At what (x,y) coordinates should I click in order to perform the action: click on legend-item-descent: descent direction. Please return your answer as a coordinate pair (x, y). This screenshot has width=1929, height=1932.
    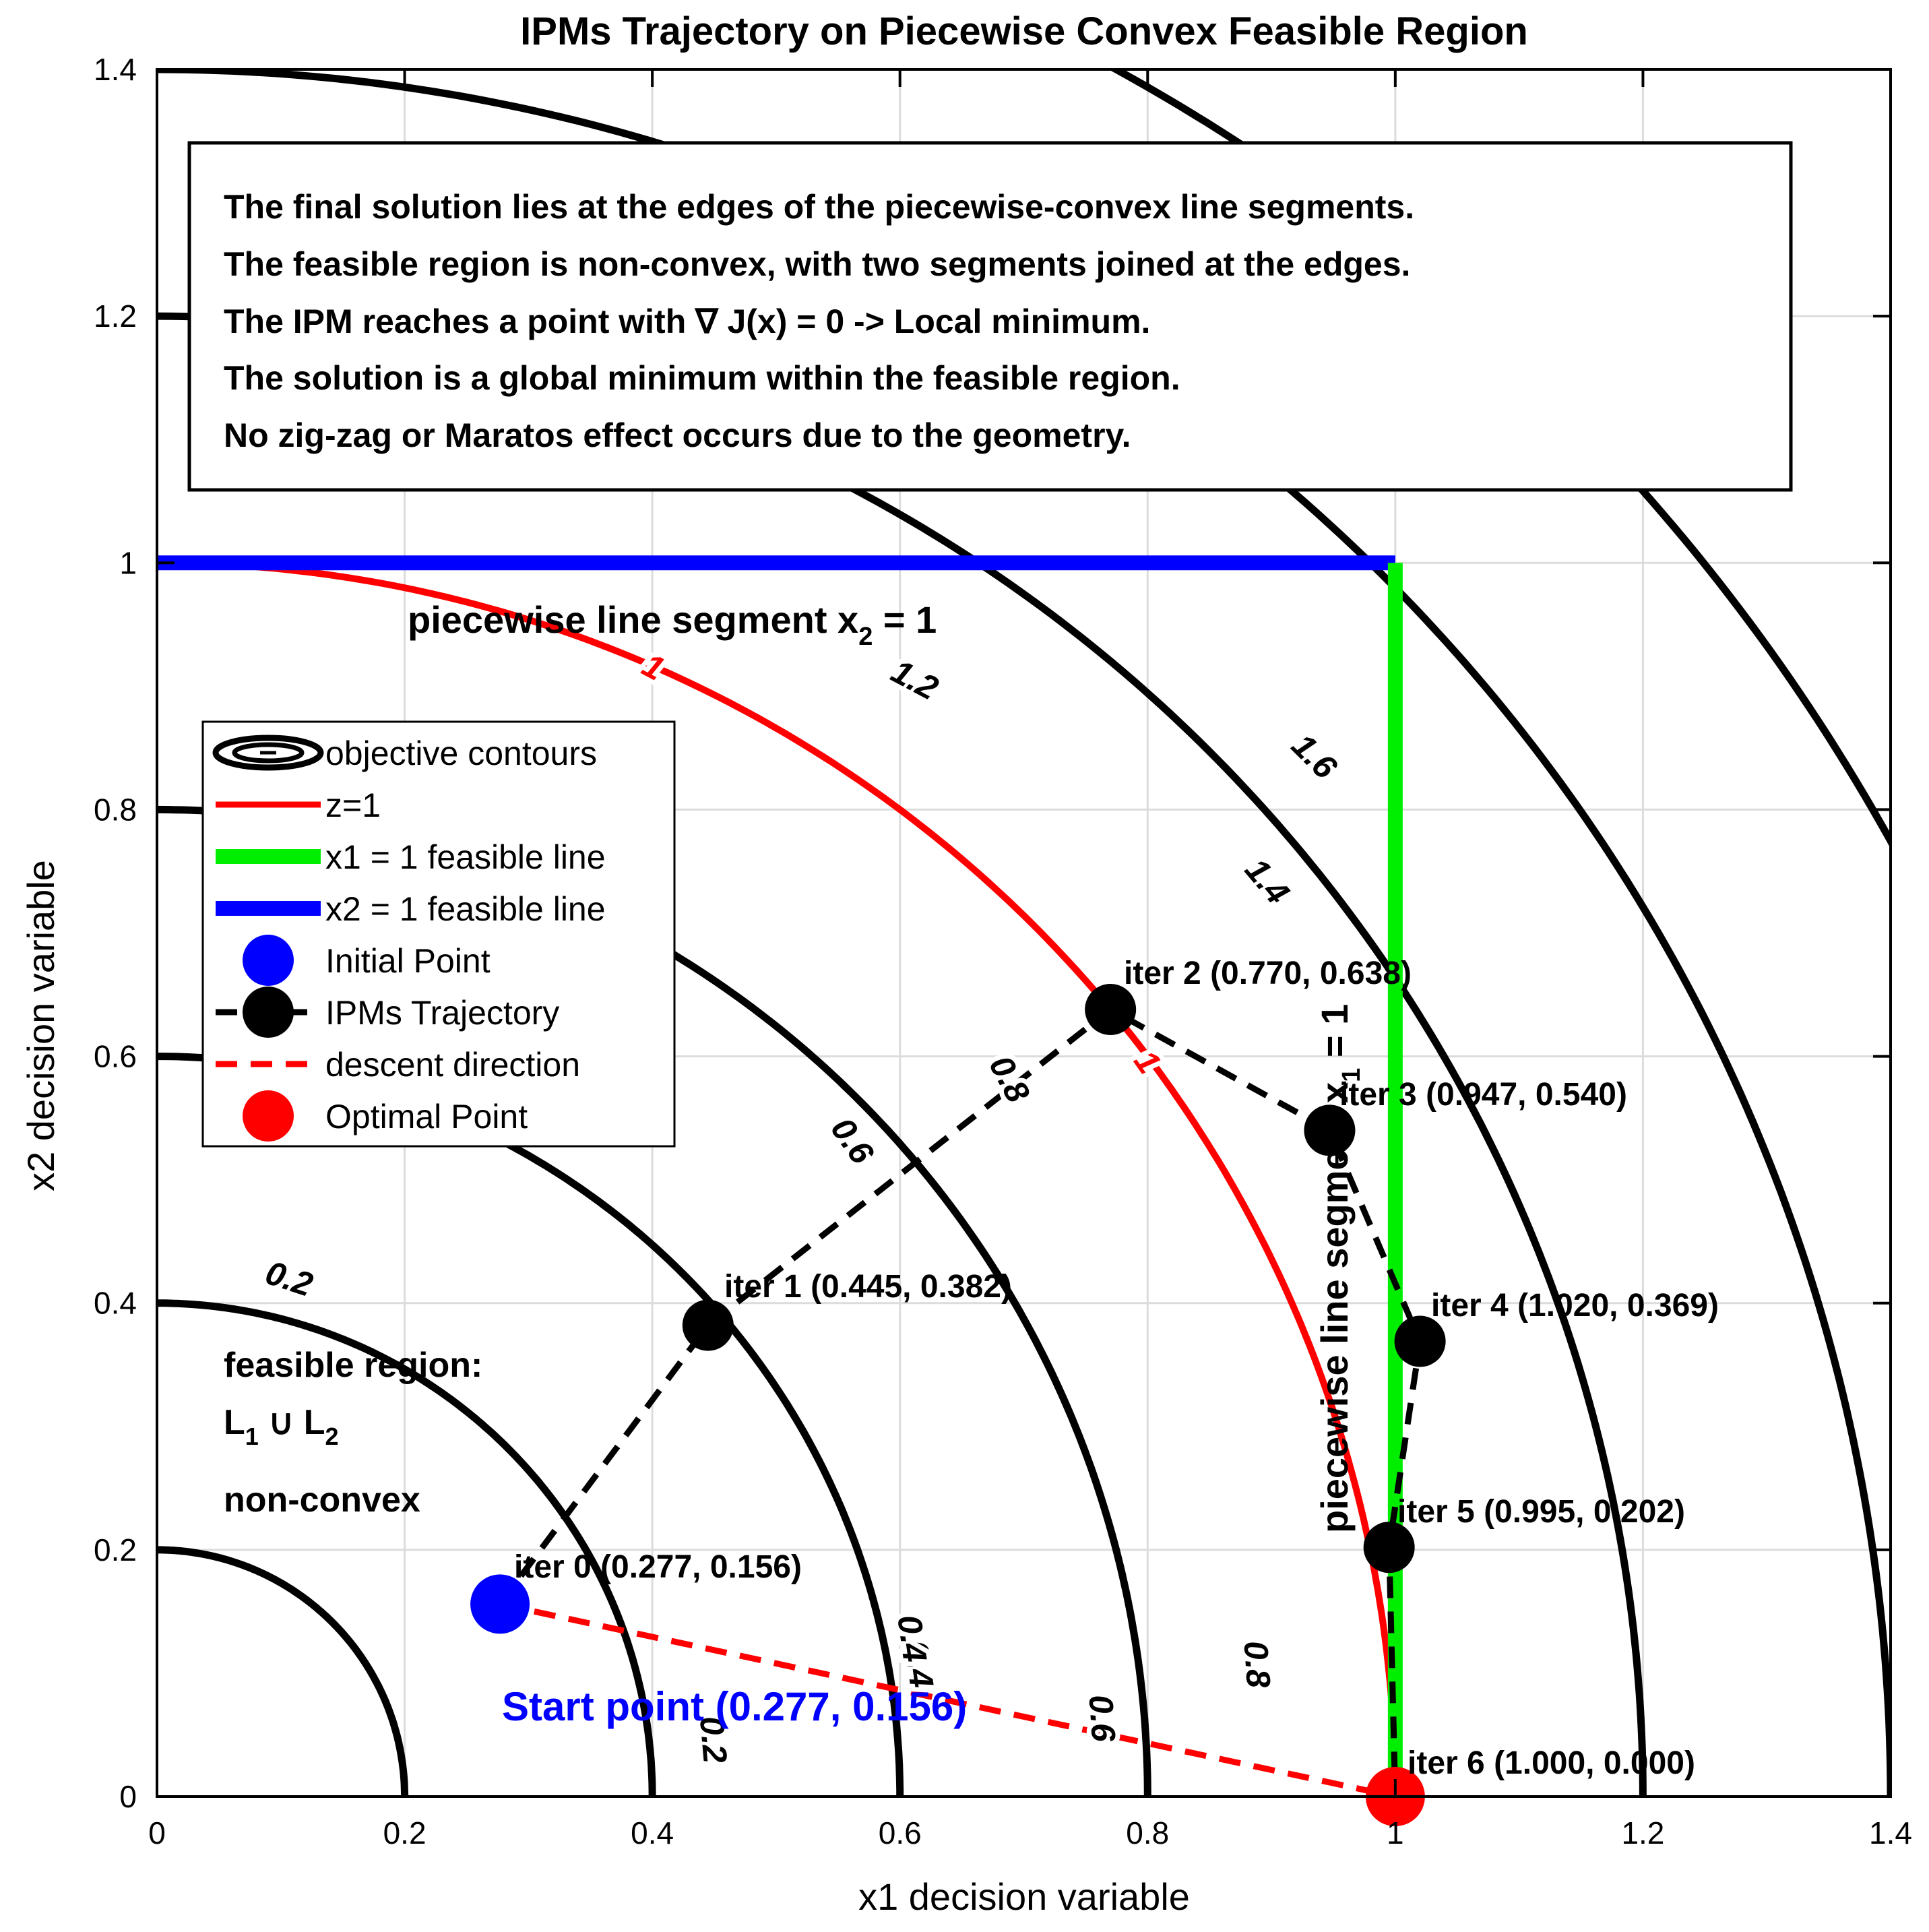
    Looking at the image, I should click on (398, 1065).